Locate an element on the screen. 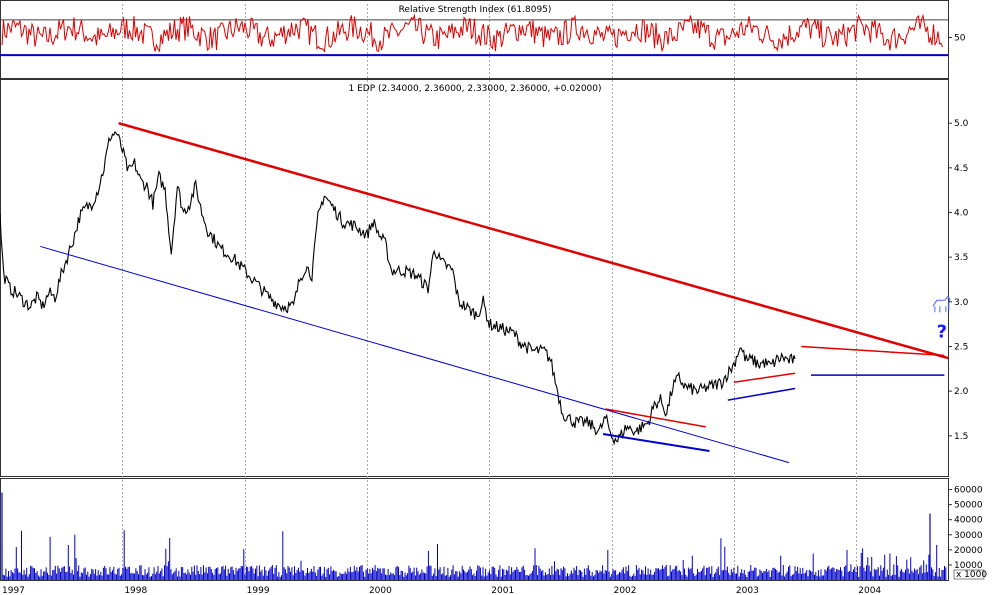 The image size is (994, 595). price-tick-label: 1.5 is located at coordinates (961, 437).